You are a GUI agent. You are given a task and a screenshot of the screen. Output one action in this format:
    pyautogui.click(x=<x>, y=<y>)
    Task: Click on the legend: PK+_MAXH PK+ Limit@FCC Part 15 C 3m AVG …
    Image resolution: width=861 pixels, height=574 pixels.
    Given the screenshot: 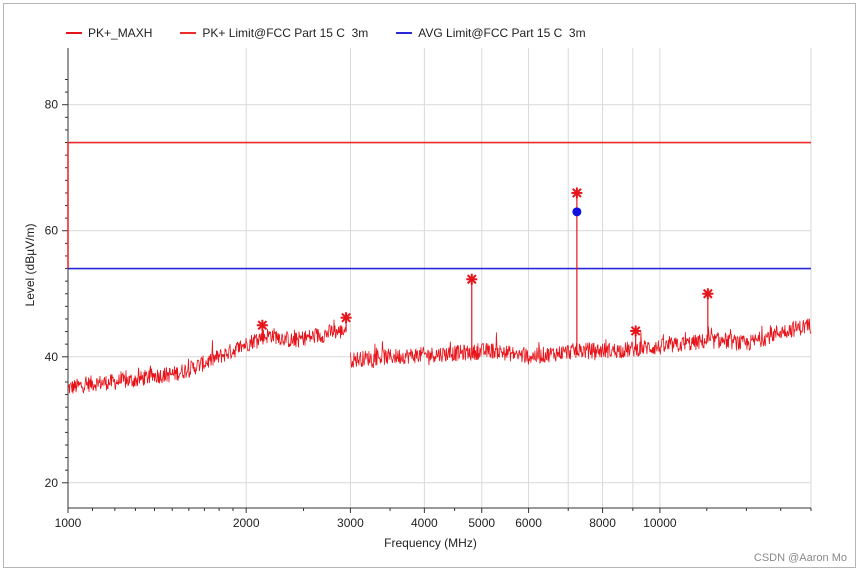 What is the action you would take?
    pyautogui.click(x=340, y=33)
    